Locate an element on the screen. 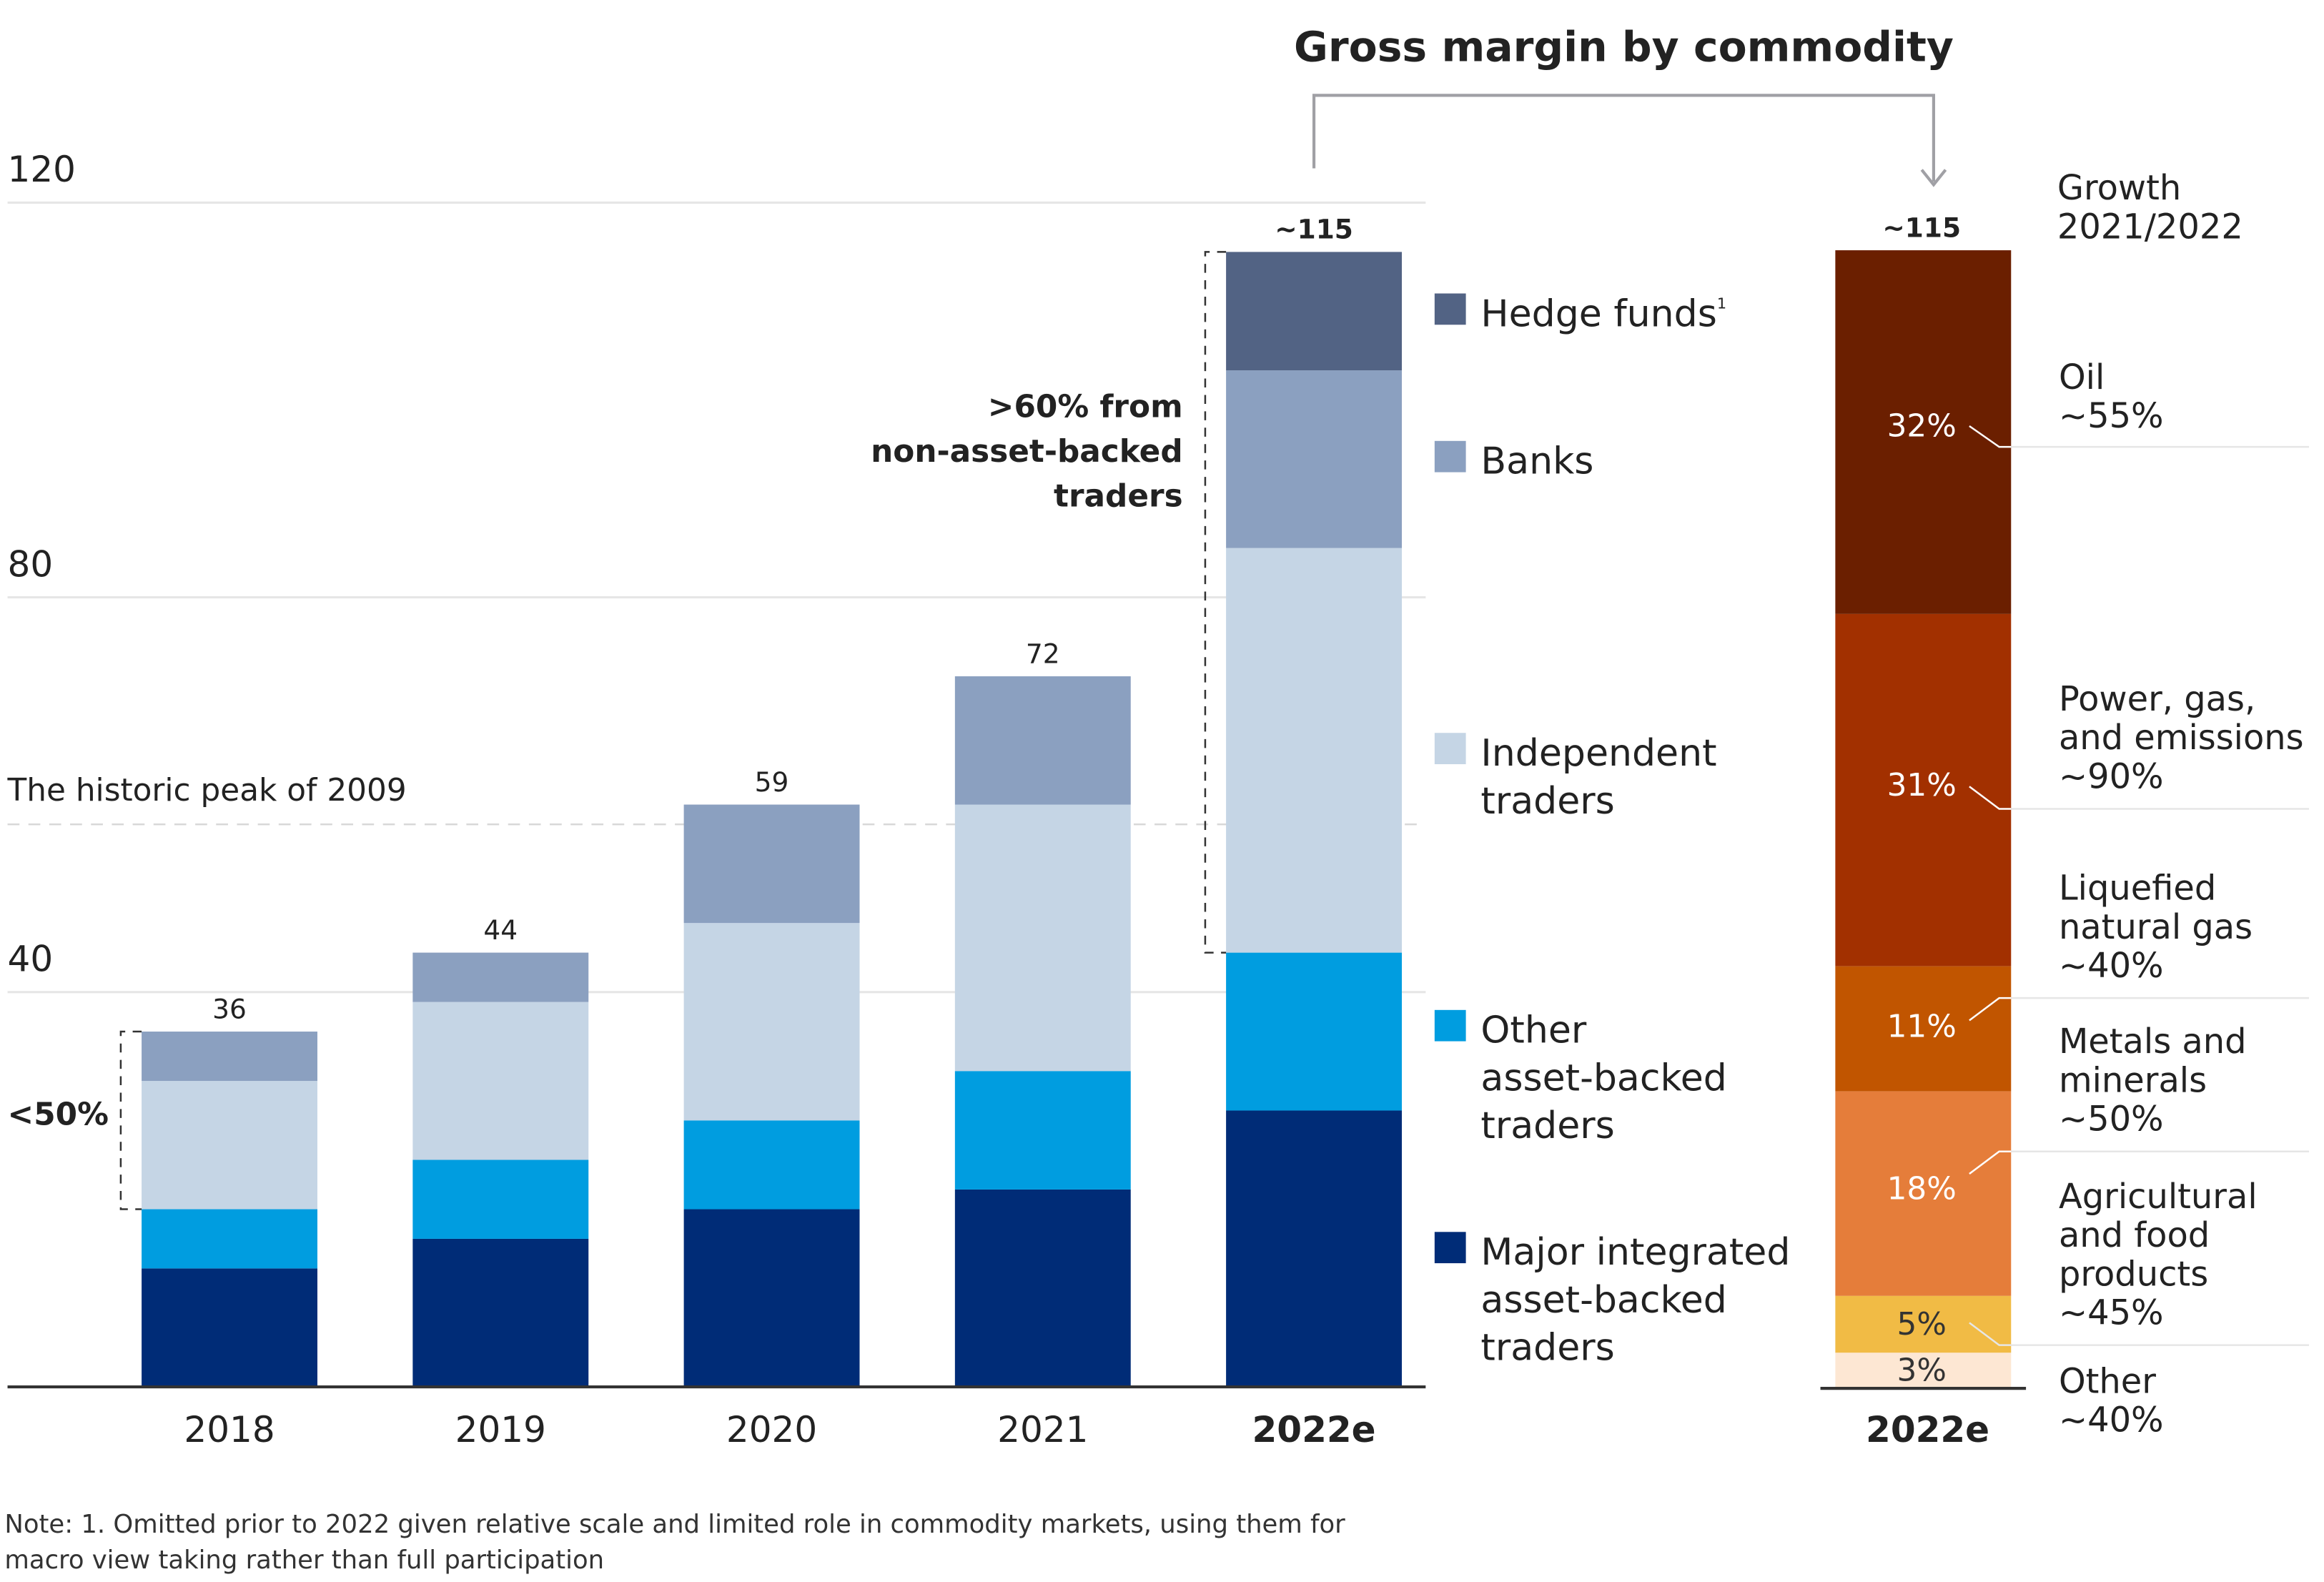 The width and height of the screenshot is (2324, 1582). legend-label: Major integrated is located at coordinates (1635, 1252).